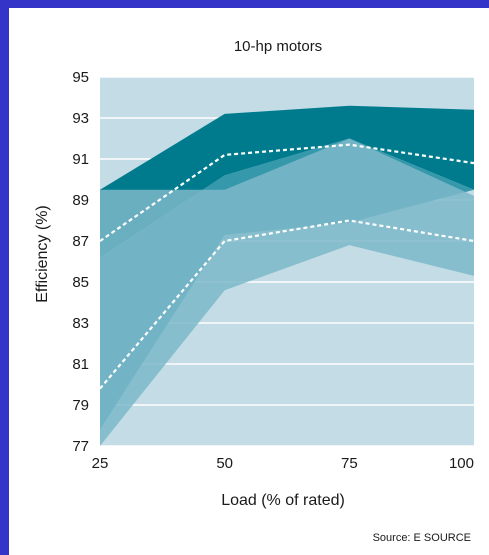 The height and width of the screenshot is (555, 489). Describe the element at coordinates (461, 463) in the screenshot. I see `x-tick-label-100: 100` at that location.